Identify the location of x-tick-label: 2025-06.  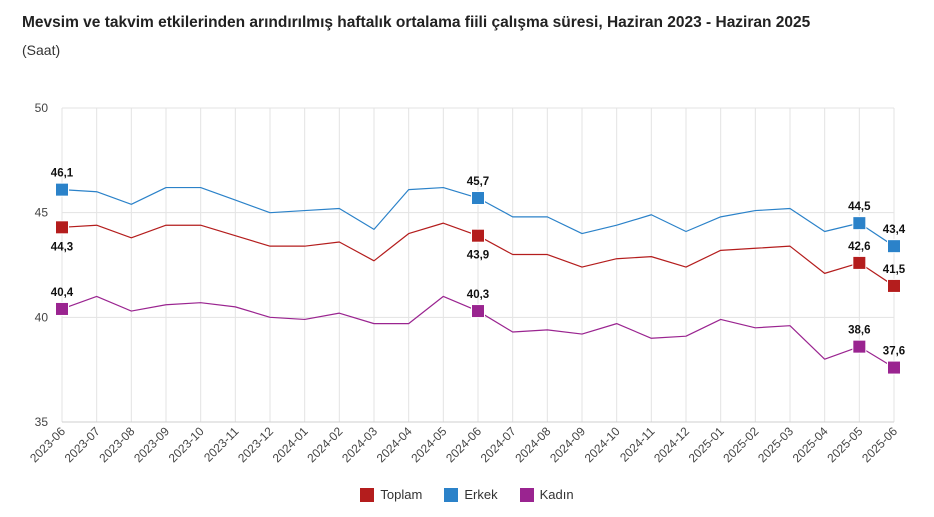
(879, 444).